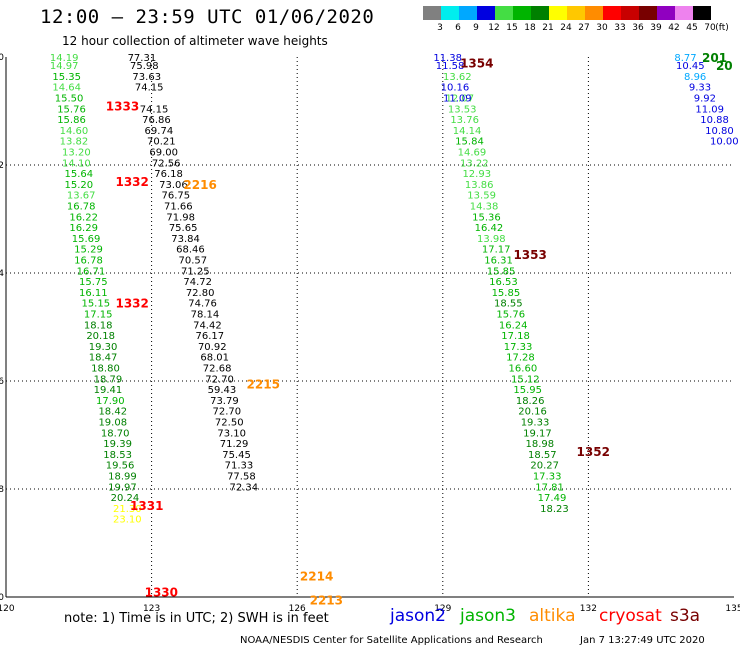 The width and height of the screenshot is (740, 650). I want to click on y-tick-label: -42, so click(2, 166).